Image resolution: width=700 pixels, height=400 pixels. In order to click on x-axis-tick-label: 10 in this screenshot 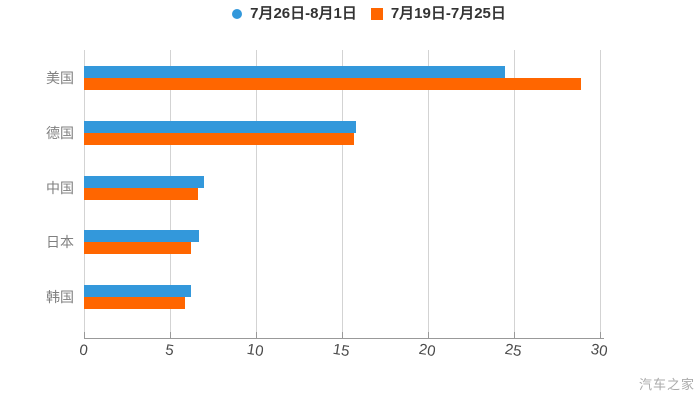, I will do `click(255, 350)`.